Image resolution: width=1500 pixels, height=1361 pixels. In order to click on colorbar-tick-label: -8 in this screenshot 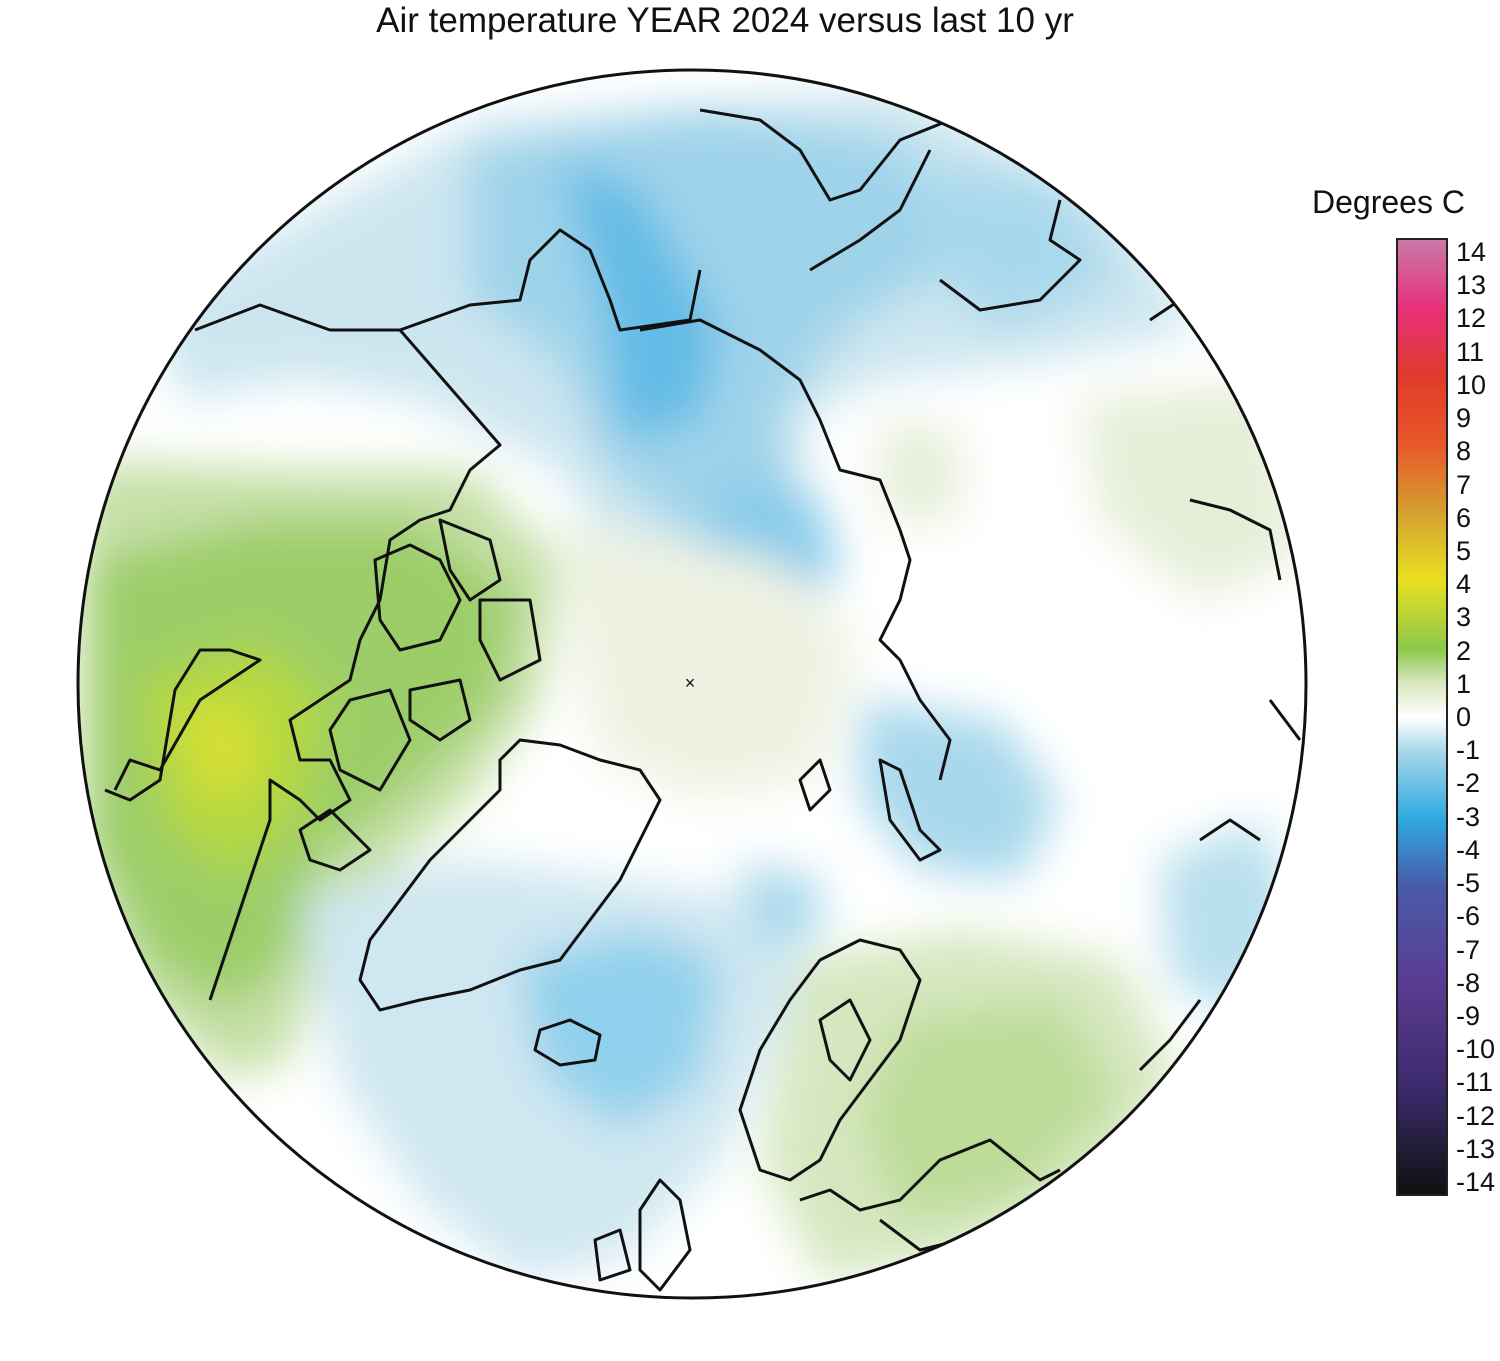, I will do `click(1468, 982)`.